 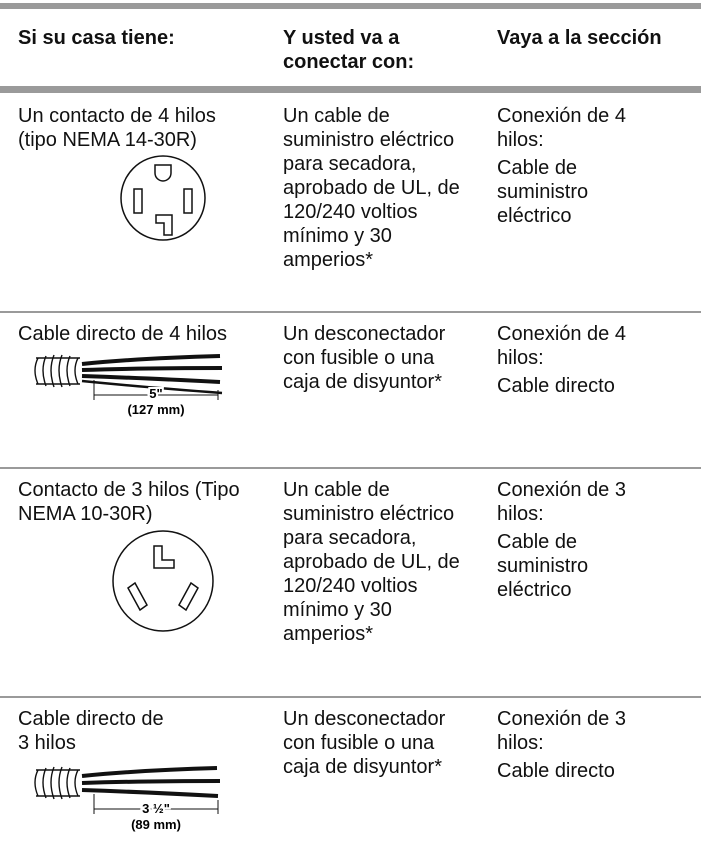 I want to click on top-rule, so click(x=350, y=6).